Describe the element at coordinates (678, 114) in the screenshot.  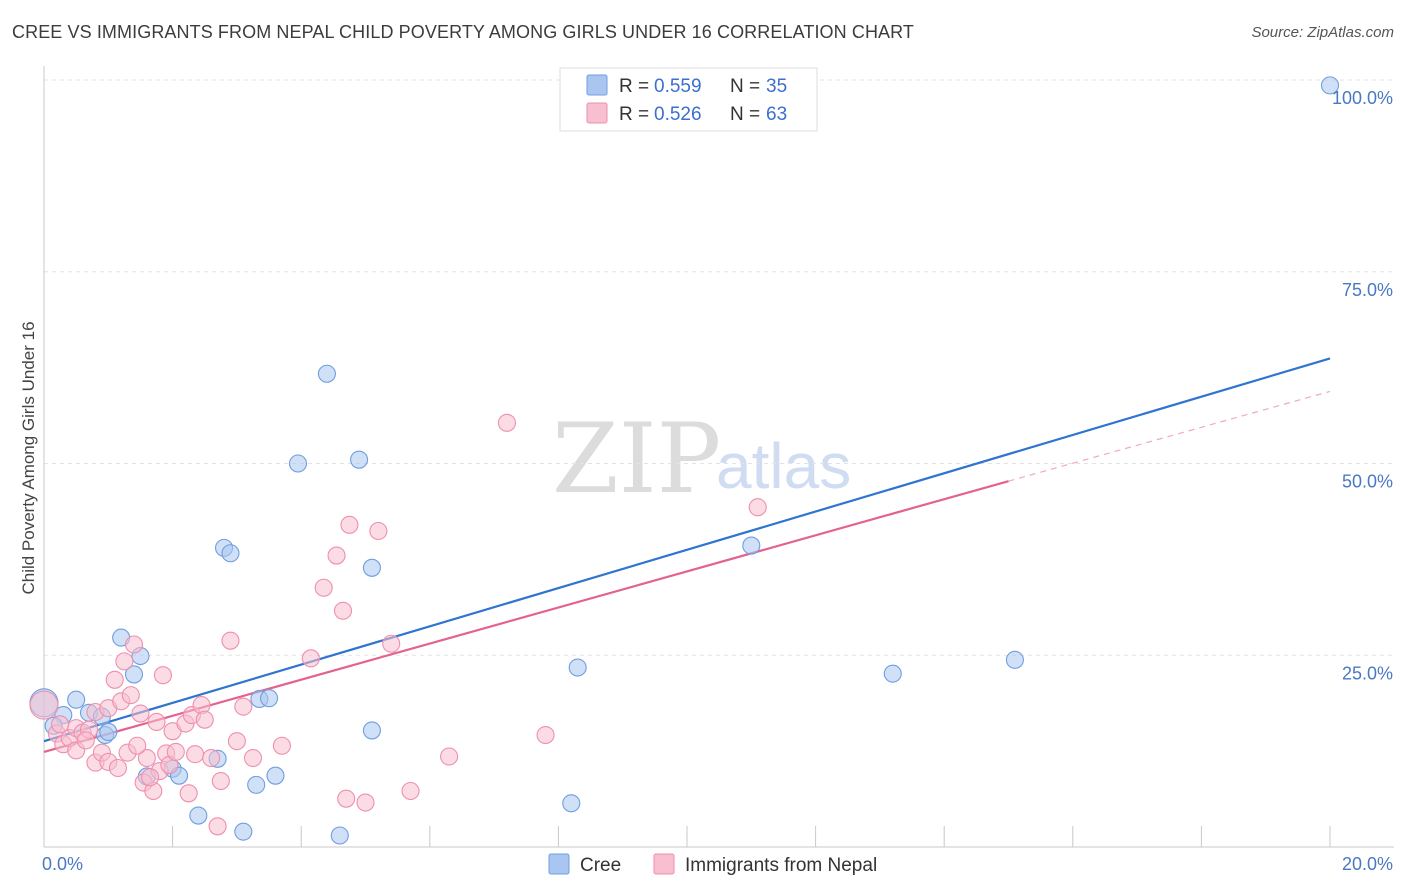
I see `legend-r-value-nepal: 0.526` at that location.